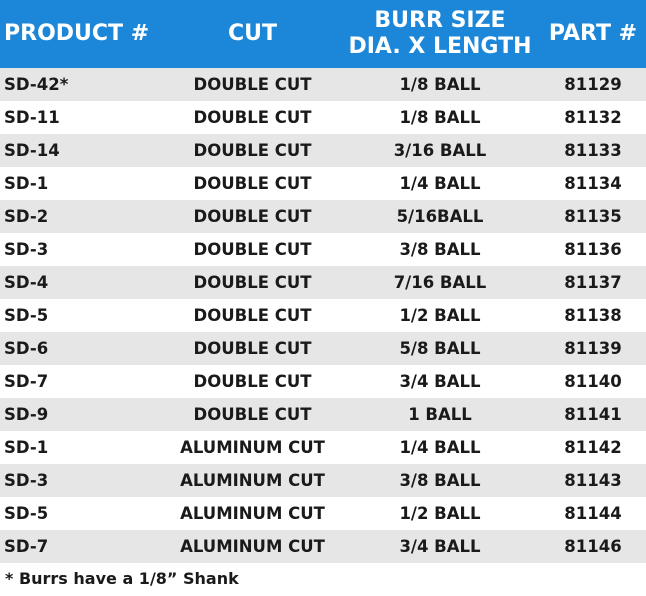 The image size is (646, 596). I want to click on header-cell: BURR SIZE DIA. X LENGTH, so click(440, 34).